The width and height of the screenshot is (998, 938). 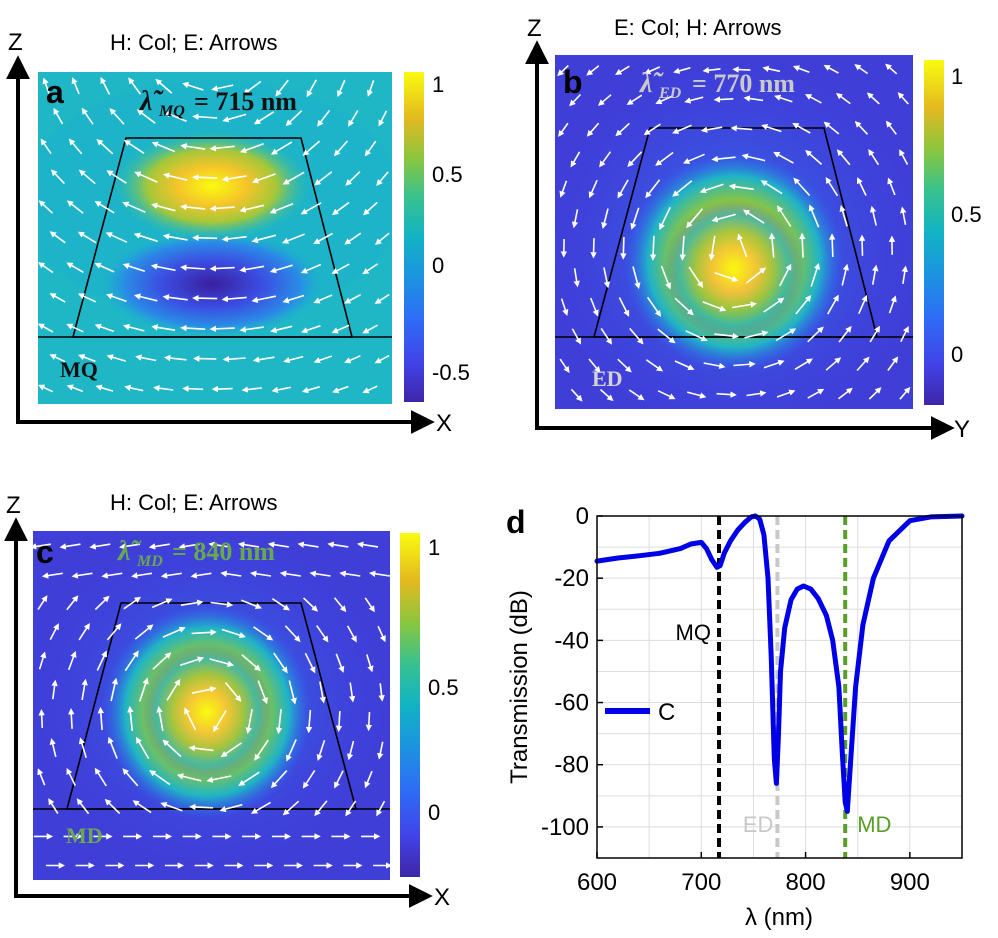 I want to click on chart-y-tick-label: -60, so click(x=571, y=703).